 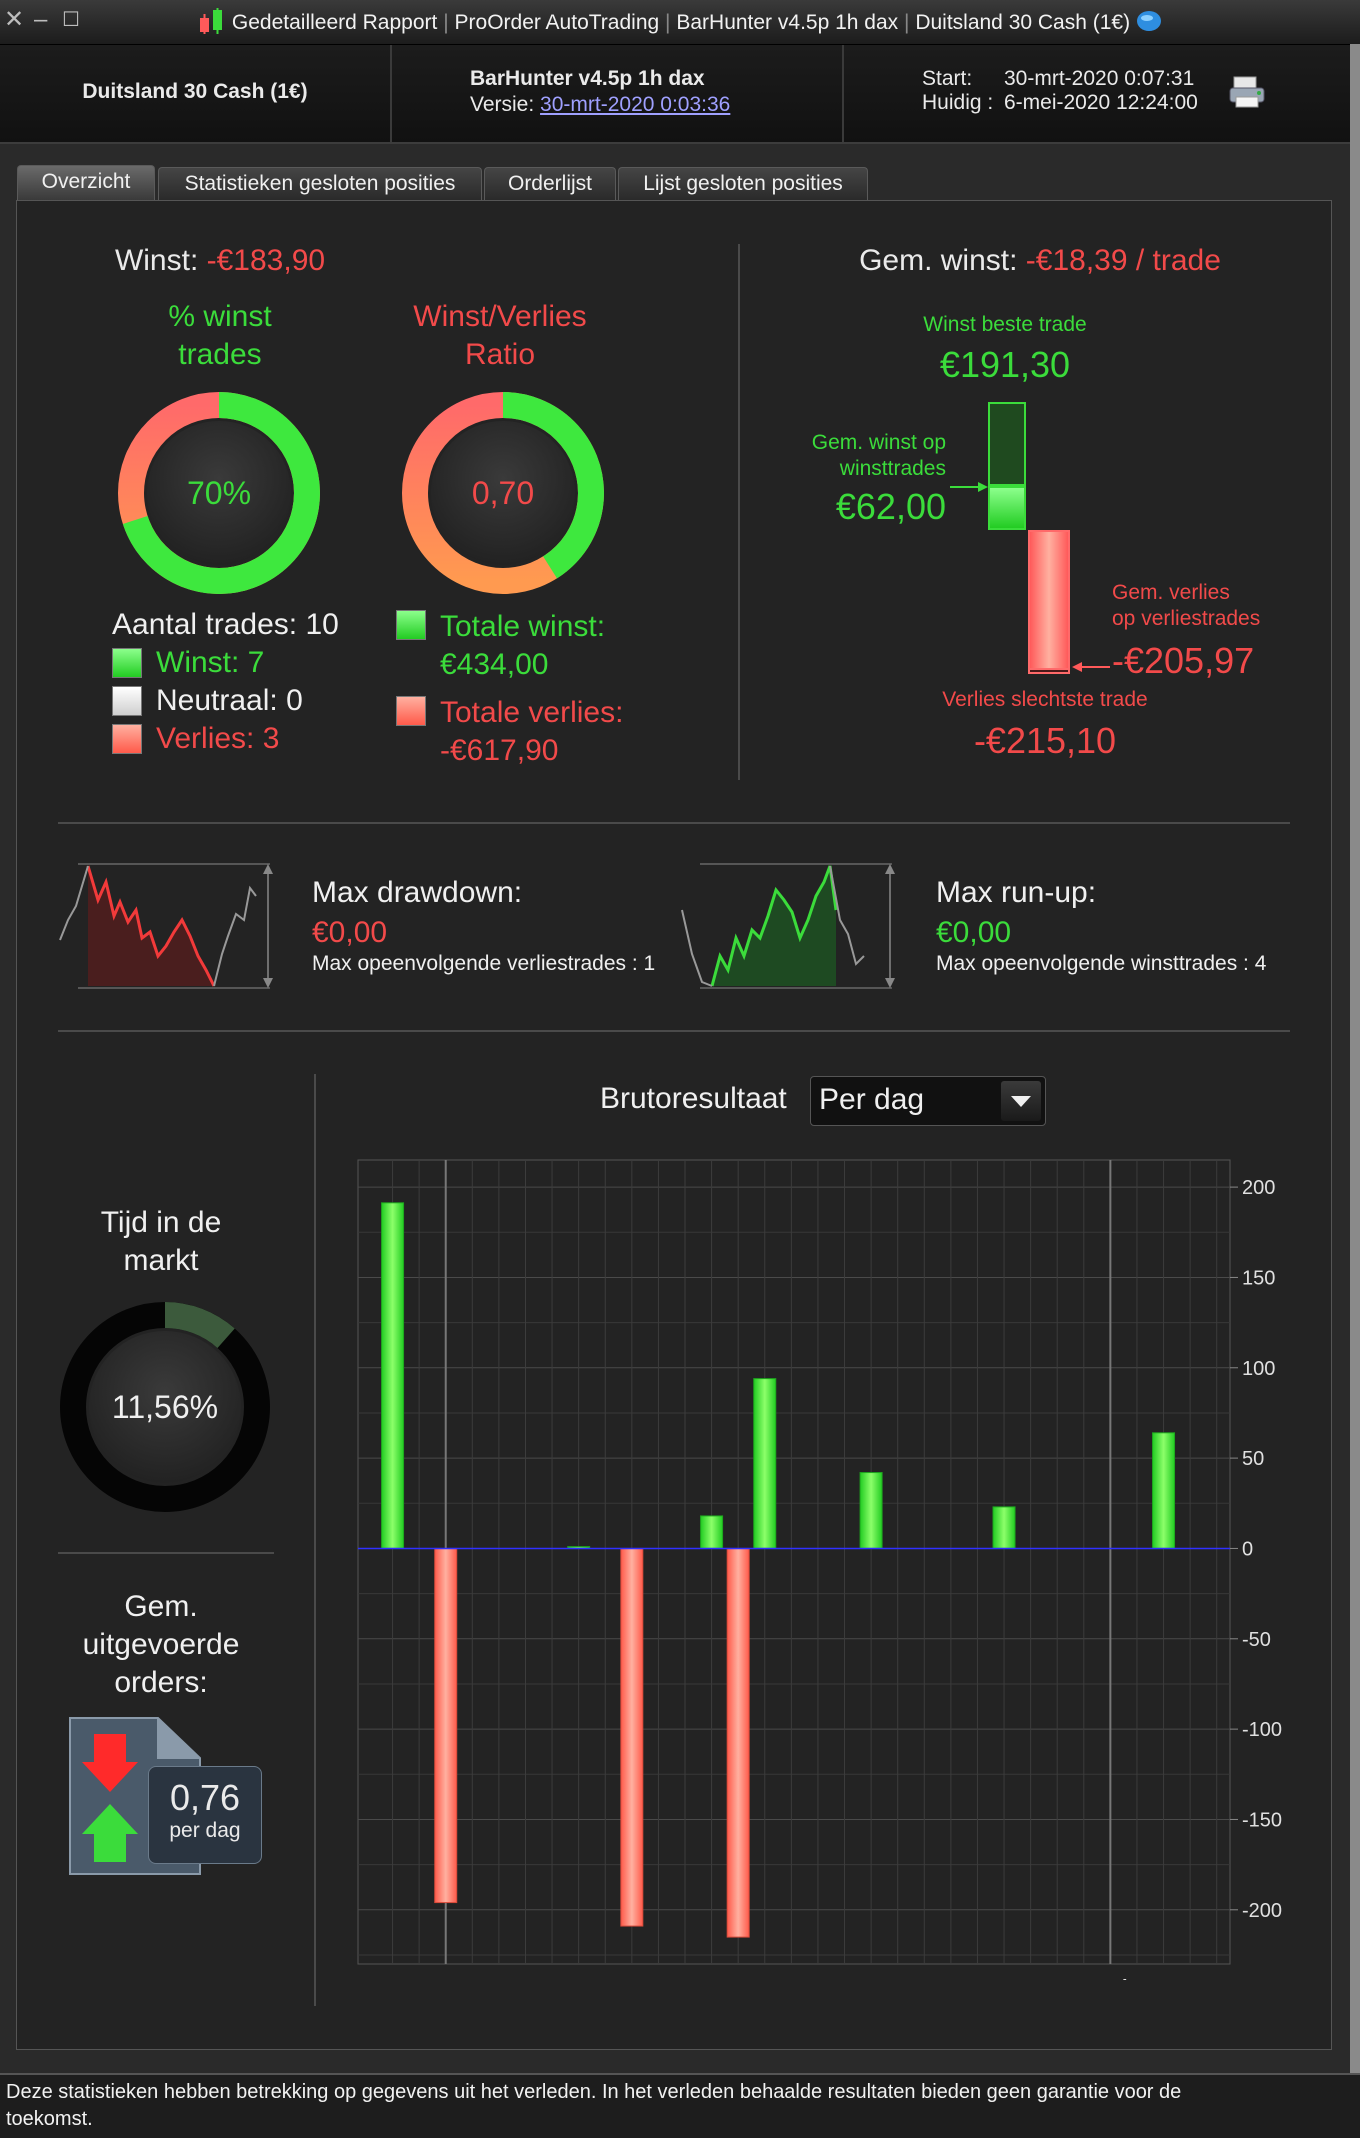 I want to click on ratio-title: Winst/Verlies Ratio, so click(x=500, y=336).